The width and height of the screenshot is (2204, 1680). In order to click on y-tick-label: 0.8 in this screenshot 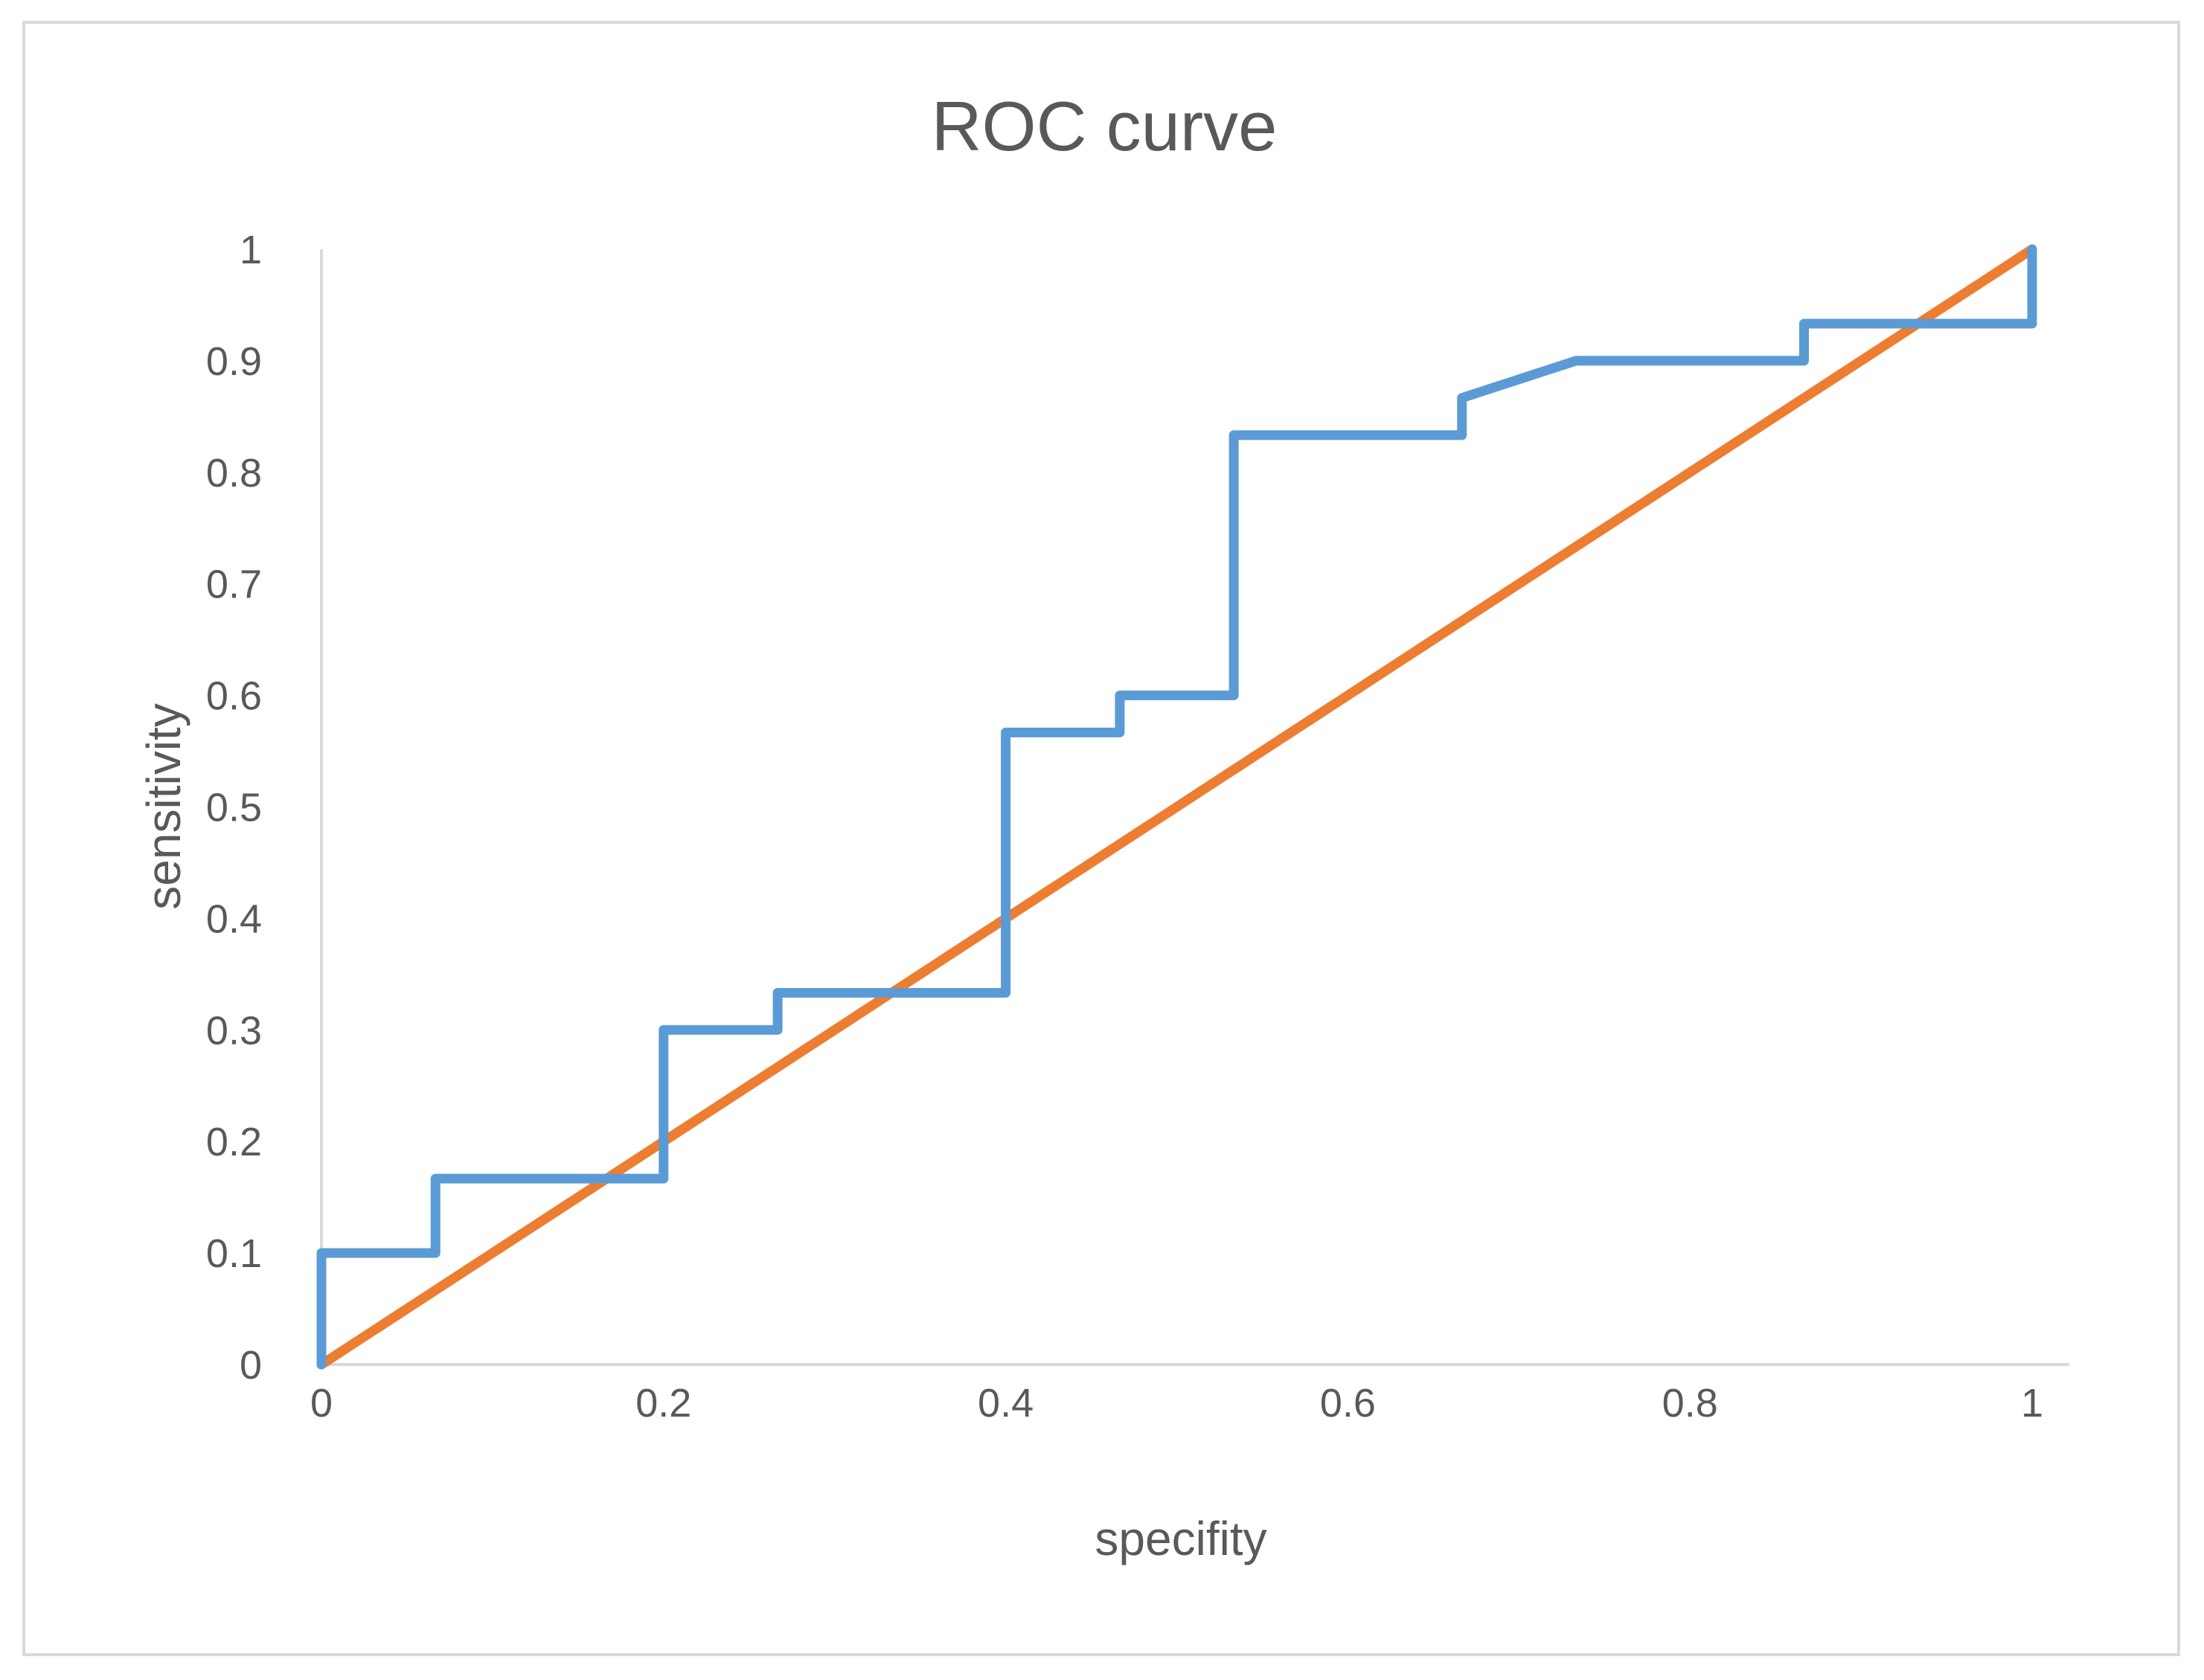, I will do `click(234, 473)`.